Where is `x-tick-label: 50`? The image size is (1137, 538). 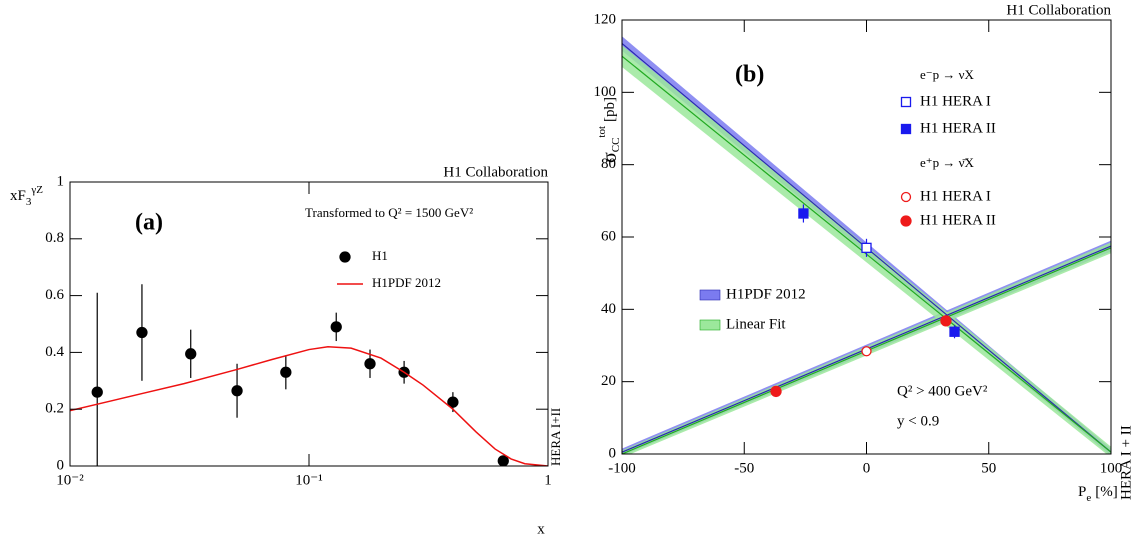 x-tick-label: 50 is located at coordinates (988, 468).